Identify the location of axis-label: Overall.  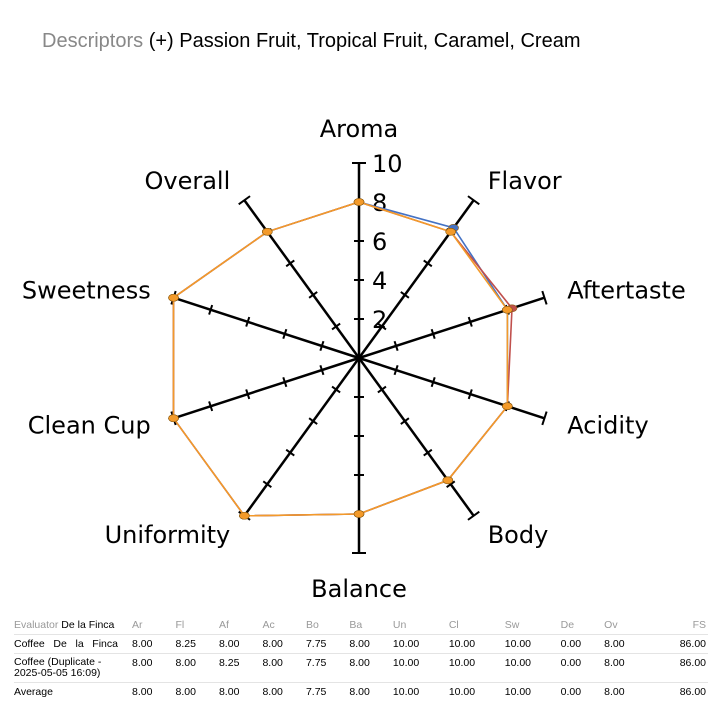
(187, 181).